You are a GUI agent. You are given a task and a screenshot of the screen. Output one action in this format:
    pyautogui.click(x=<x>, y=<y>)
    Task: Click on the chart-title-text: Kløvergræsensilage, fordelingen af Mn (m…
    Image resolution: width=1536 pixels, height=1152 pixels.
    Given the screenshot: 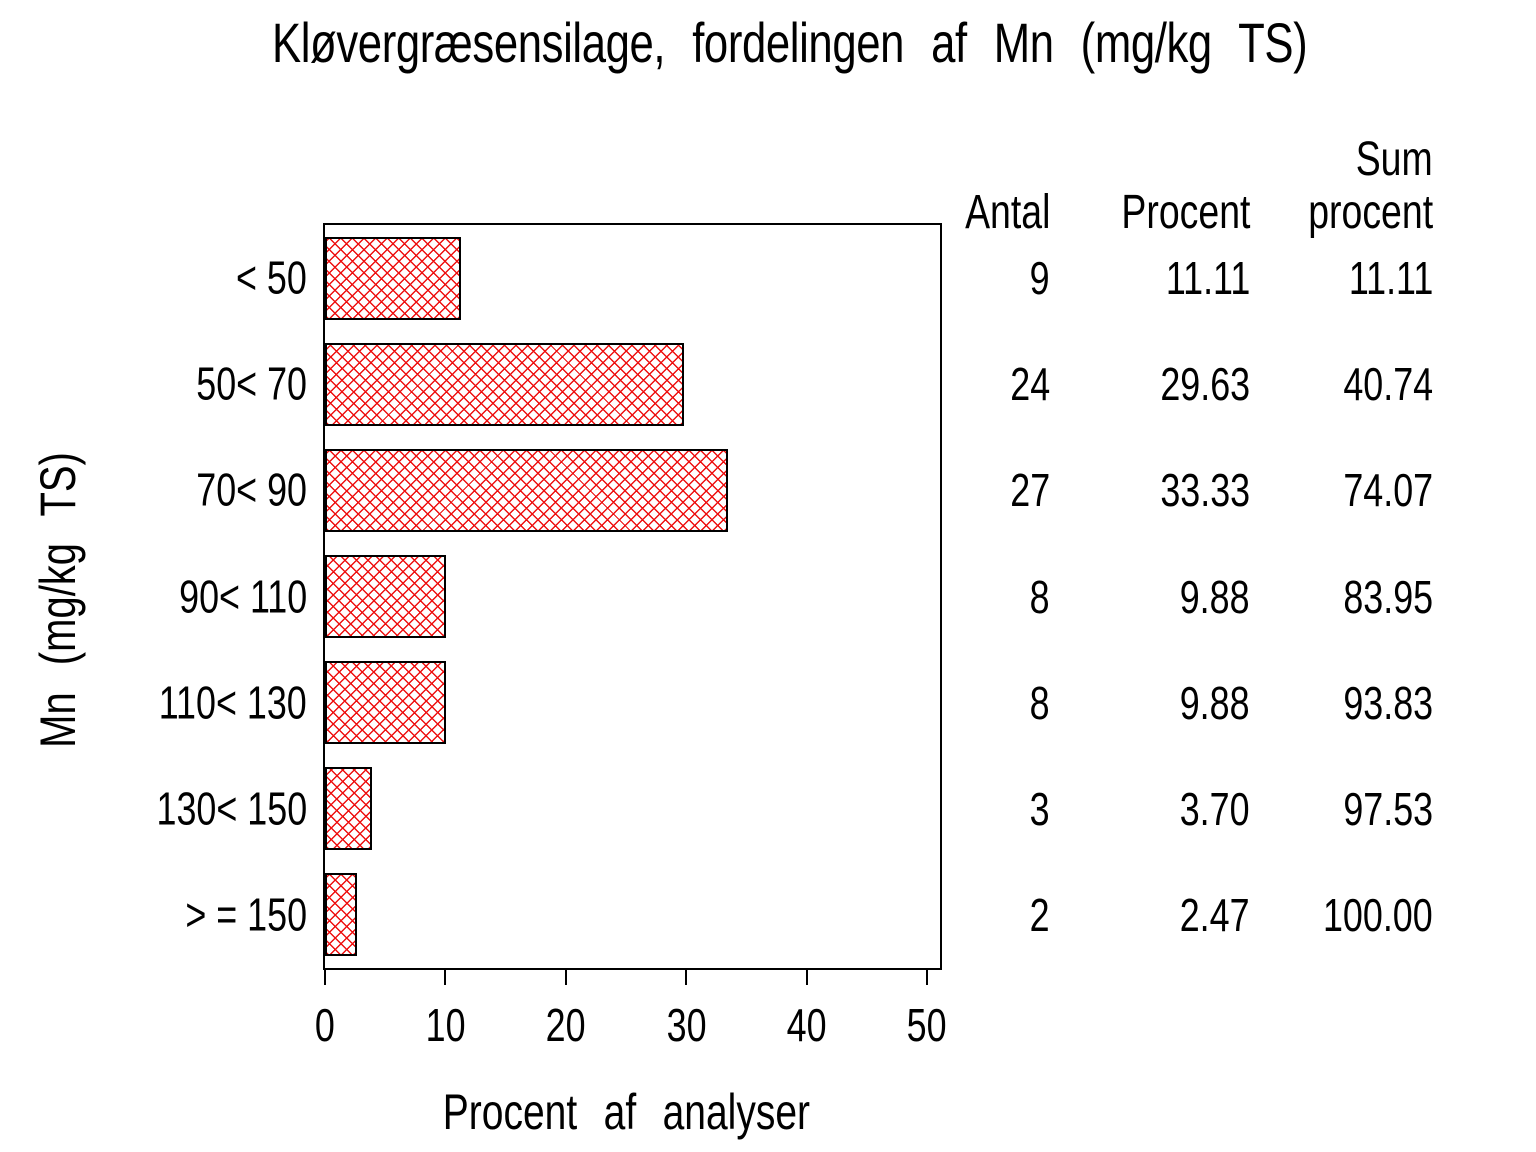 What is the action you would take?
    pyautogui.click(x=790, y=42)
    